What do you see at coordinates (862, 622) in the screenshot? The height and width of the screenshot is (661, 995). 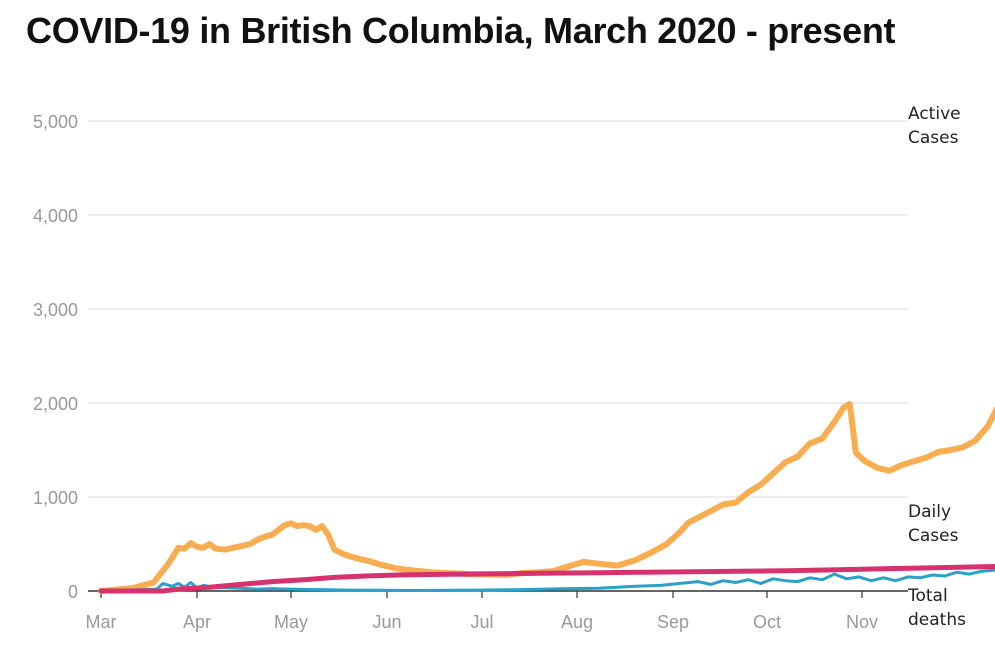 I see `x-tick-label: Nov` at bounding box center [862, 622].